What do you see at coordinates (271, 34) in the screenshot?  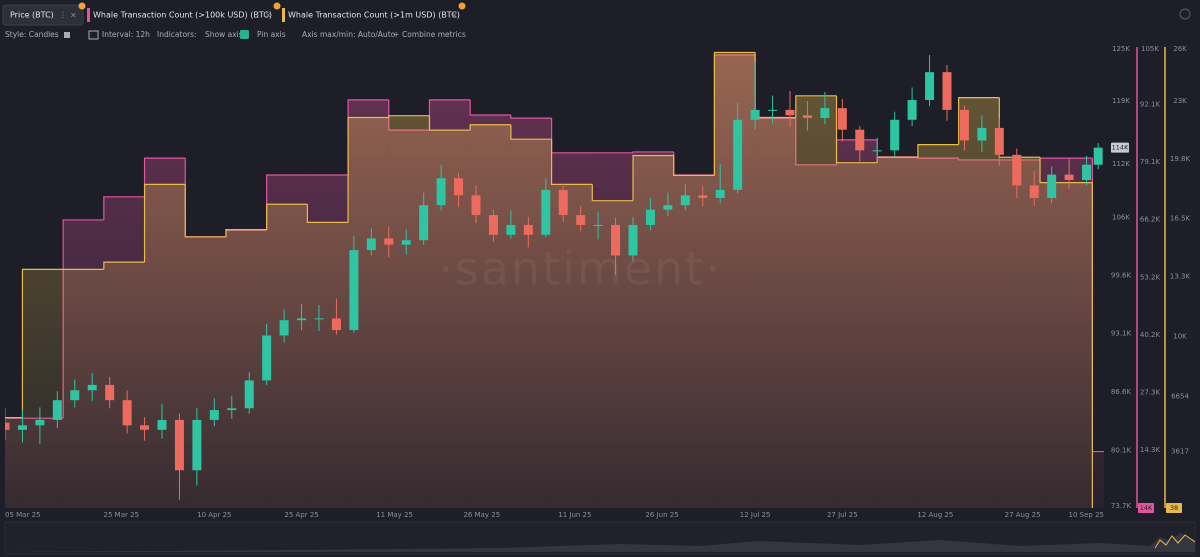 I see `pin-axis-label: Pin axis` at bounding box center [271, 34].